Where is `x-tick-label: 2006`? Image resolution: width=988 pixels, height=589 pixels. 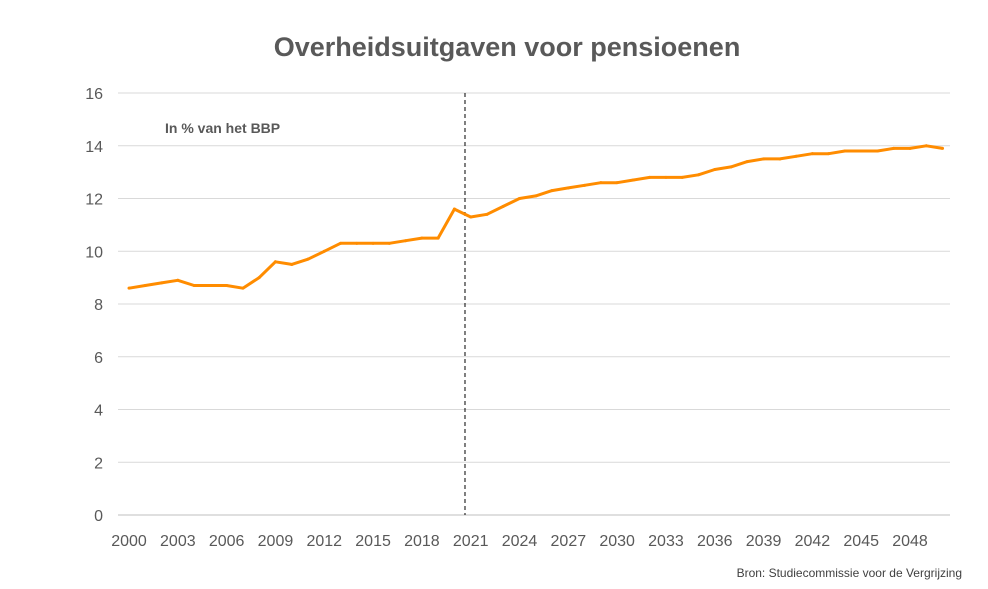 x-tick-label: 2006 is located at coordinates (227, 541).